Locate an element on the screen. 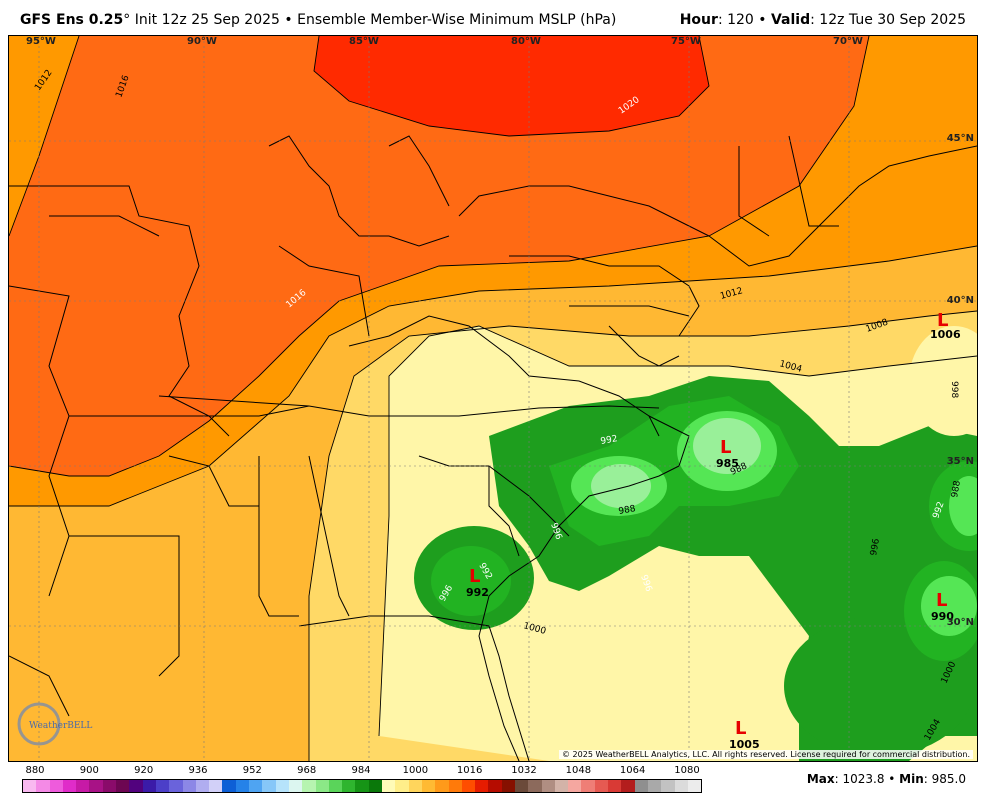 This screenshot has height=808, width=984. low-value: 1006 is located at coordinates (945, 334).